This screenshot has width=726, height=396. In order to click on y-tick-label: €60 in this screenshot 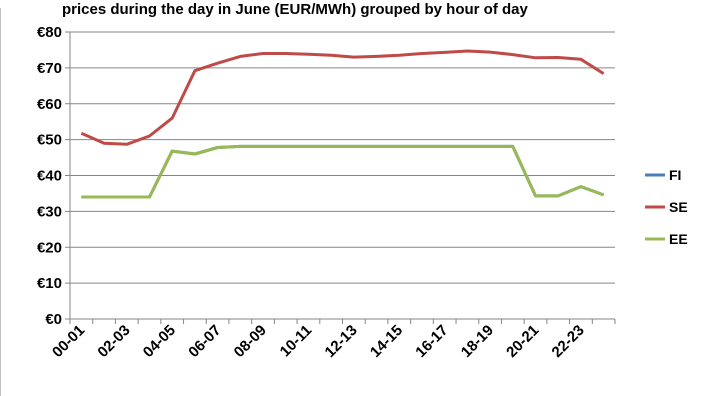, I will do `click(49, 104)`.